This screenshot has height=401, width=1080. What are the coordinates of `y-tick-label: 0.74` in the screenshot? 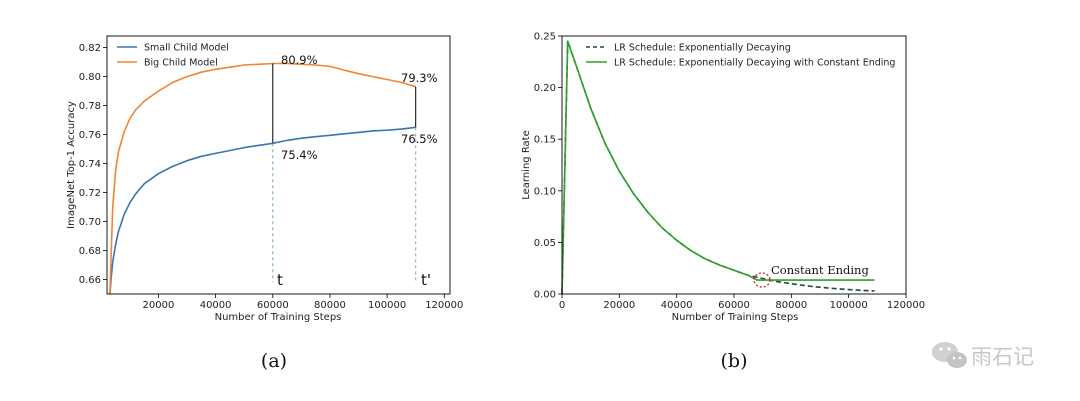 It's located at (90, 164).